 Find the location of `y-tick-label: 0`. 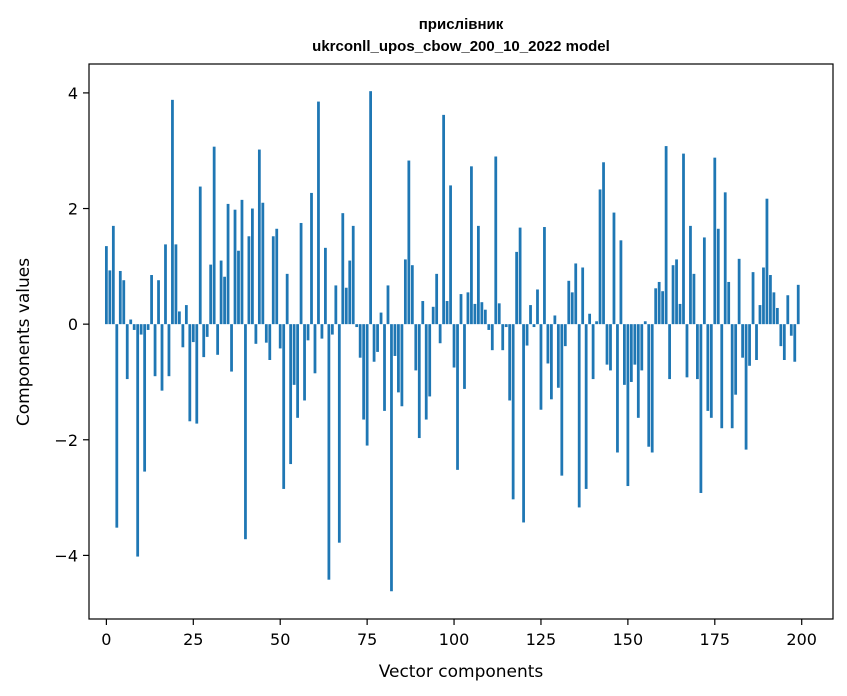

y-tick-label: 0 is located at coordinates (73, 324).